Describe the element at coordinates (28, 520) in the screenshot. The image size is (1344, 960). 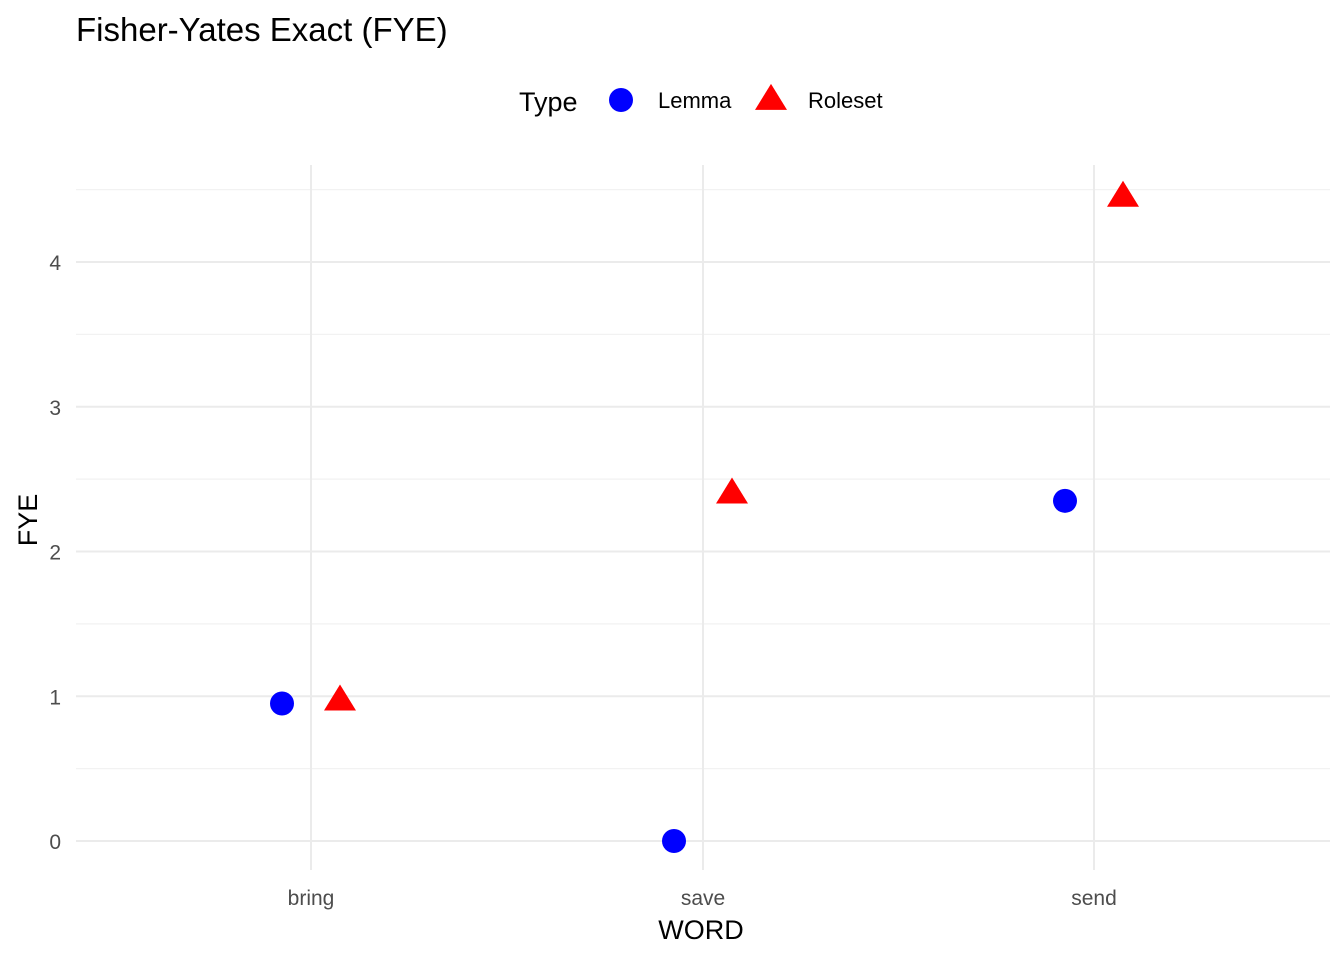
I see `y-axis-title: FYE` at that location.